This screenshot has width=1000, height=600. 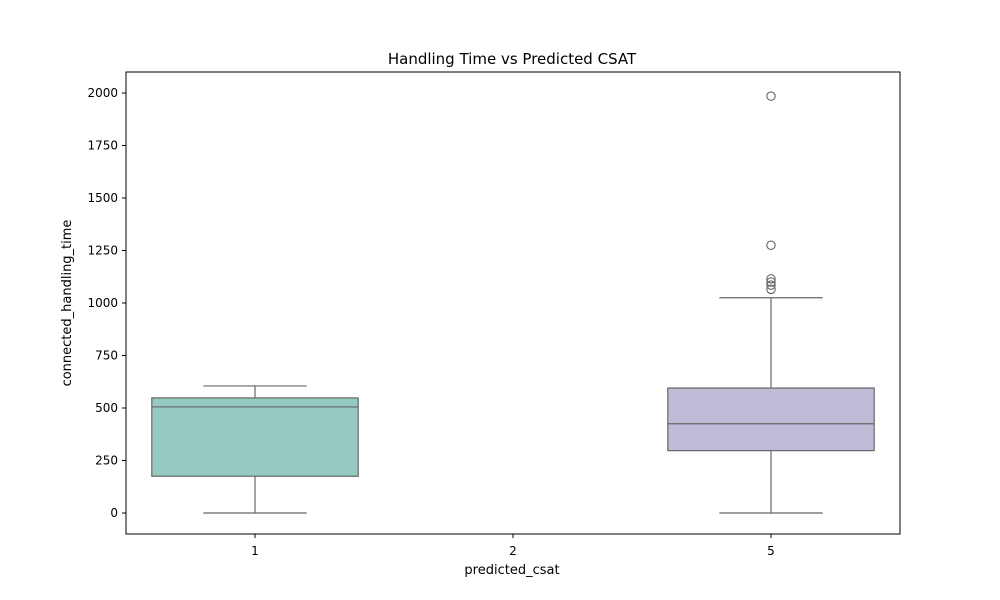 I want to click on y-tick-label: 0, so click(x=114, y=513).